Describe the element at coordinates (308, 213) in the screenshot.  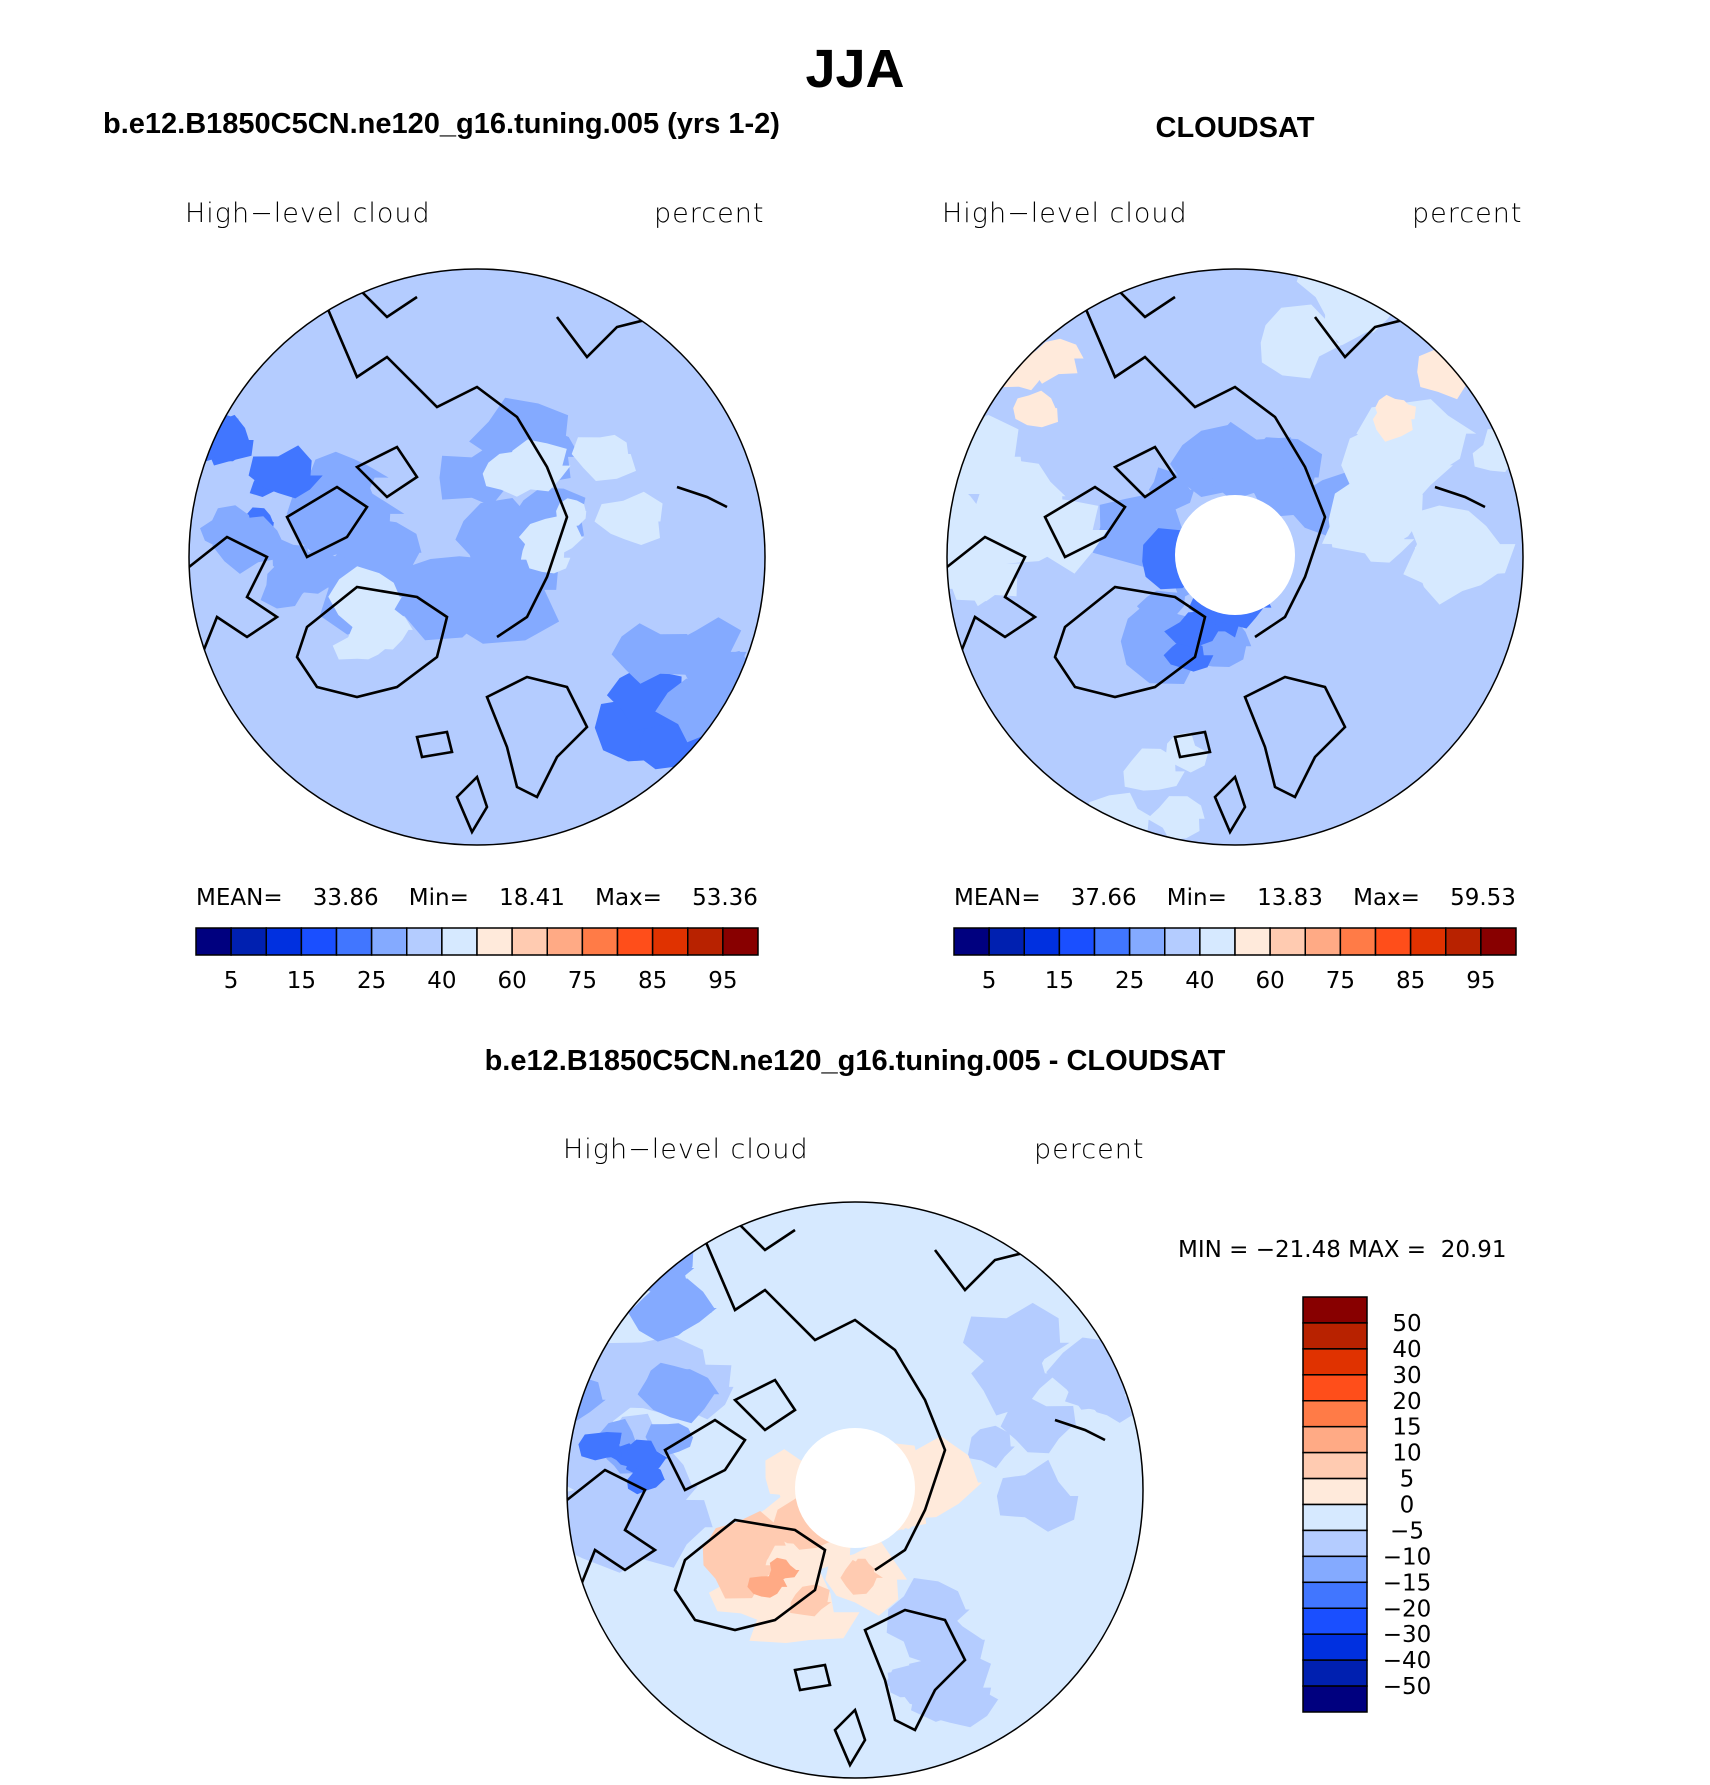
I see `panel1-variable-label: High−level cloud` at that location.